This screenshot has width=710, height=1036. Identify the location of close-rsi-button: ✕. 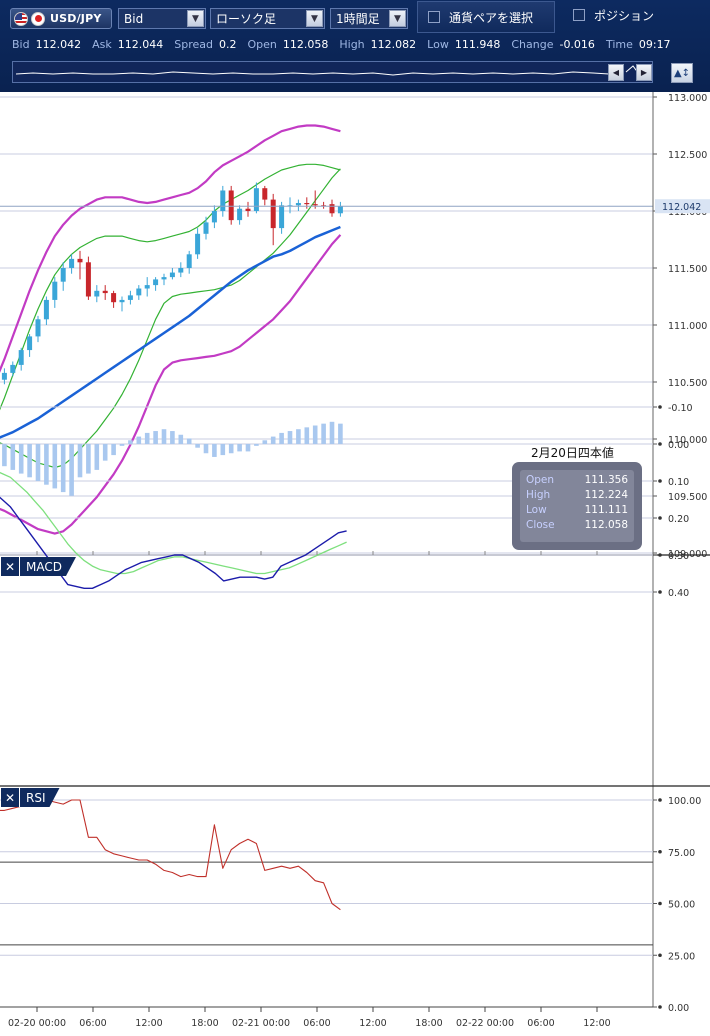
(10, 797).